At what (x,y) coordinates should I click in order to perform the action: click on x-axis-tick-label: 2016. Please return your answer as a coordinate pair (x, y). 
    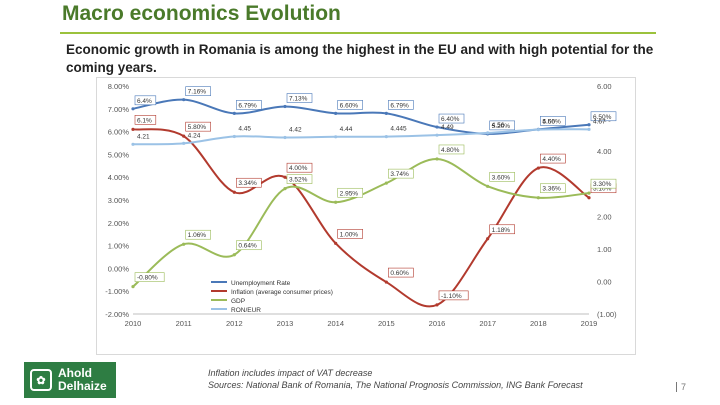
    Looking at the image, I should click on (437, 323).